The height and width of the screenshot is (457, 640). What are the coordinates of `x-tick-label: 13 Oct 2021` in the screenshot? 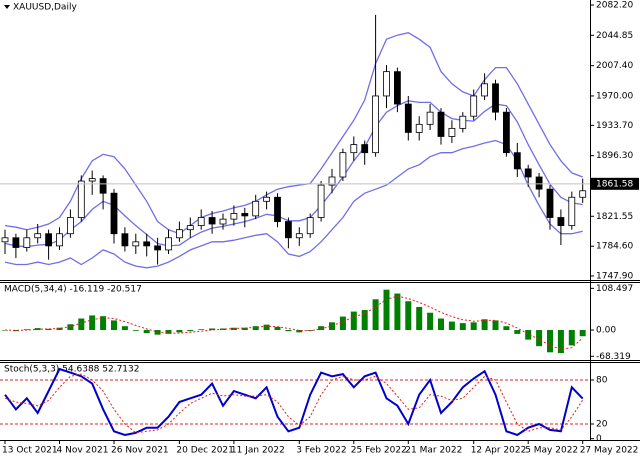 It's located at (30, 451).